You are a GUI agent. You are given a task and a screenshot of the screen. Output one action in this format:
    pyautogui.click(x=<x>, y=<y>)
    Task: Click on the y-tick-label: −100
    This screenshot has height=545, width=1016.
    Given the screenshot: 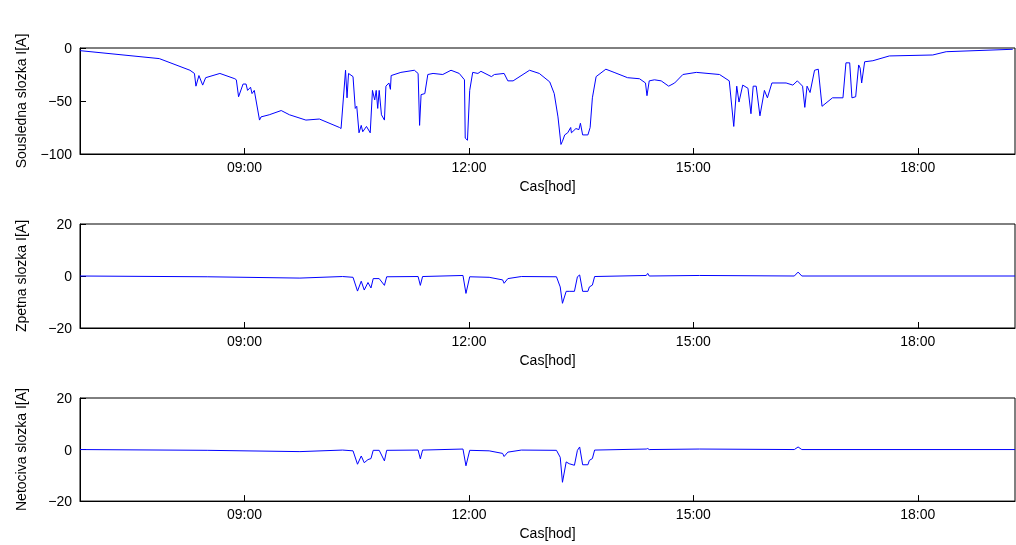 What is the action you would take?
    pyautogui.click(x=56, y=154)
    